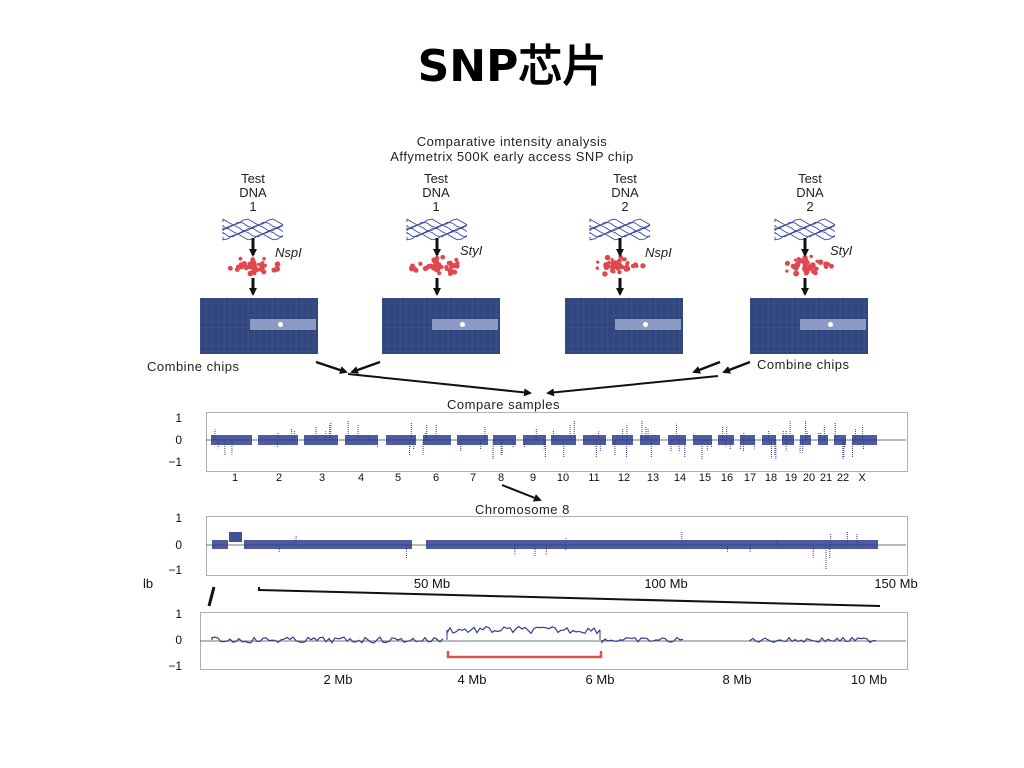 The width and height of the screenshot is (1024, 768). What do you see at coordinates (544, 596) in the screenshot?
I see `zoom-connector-lines` at bounding box center [544, 596].